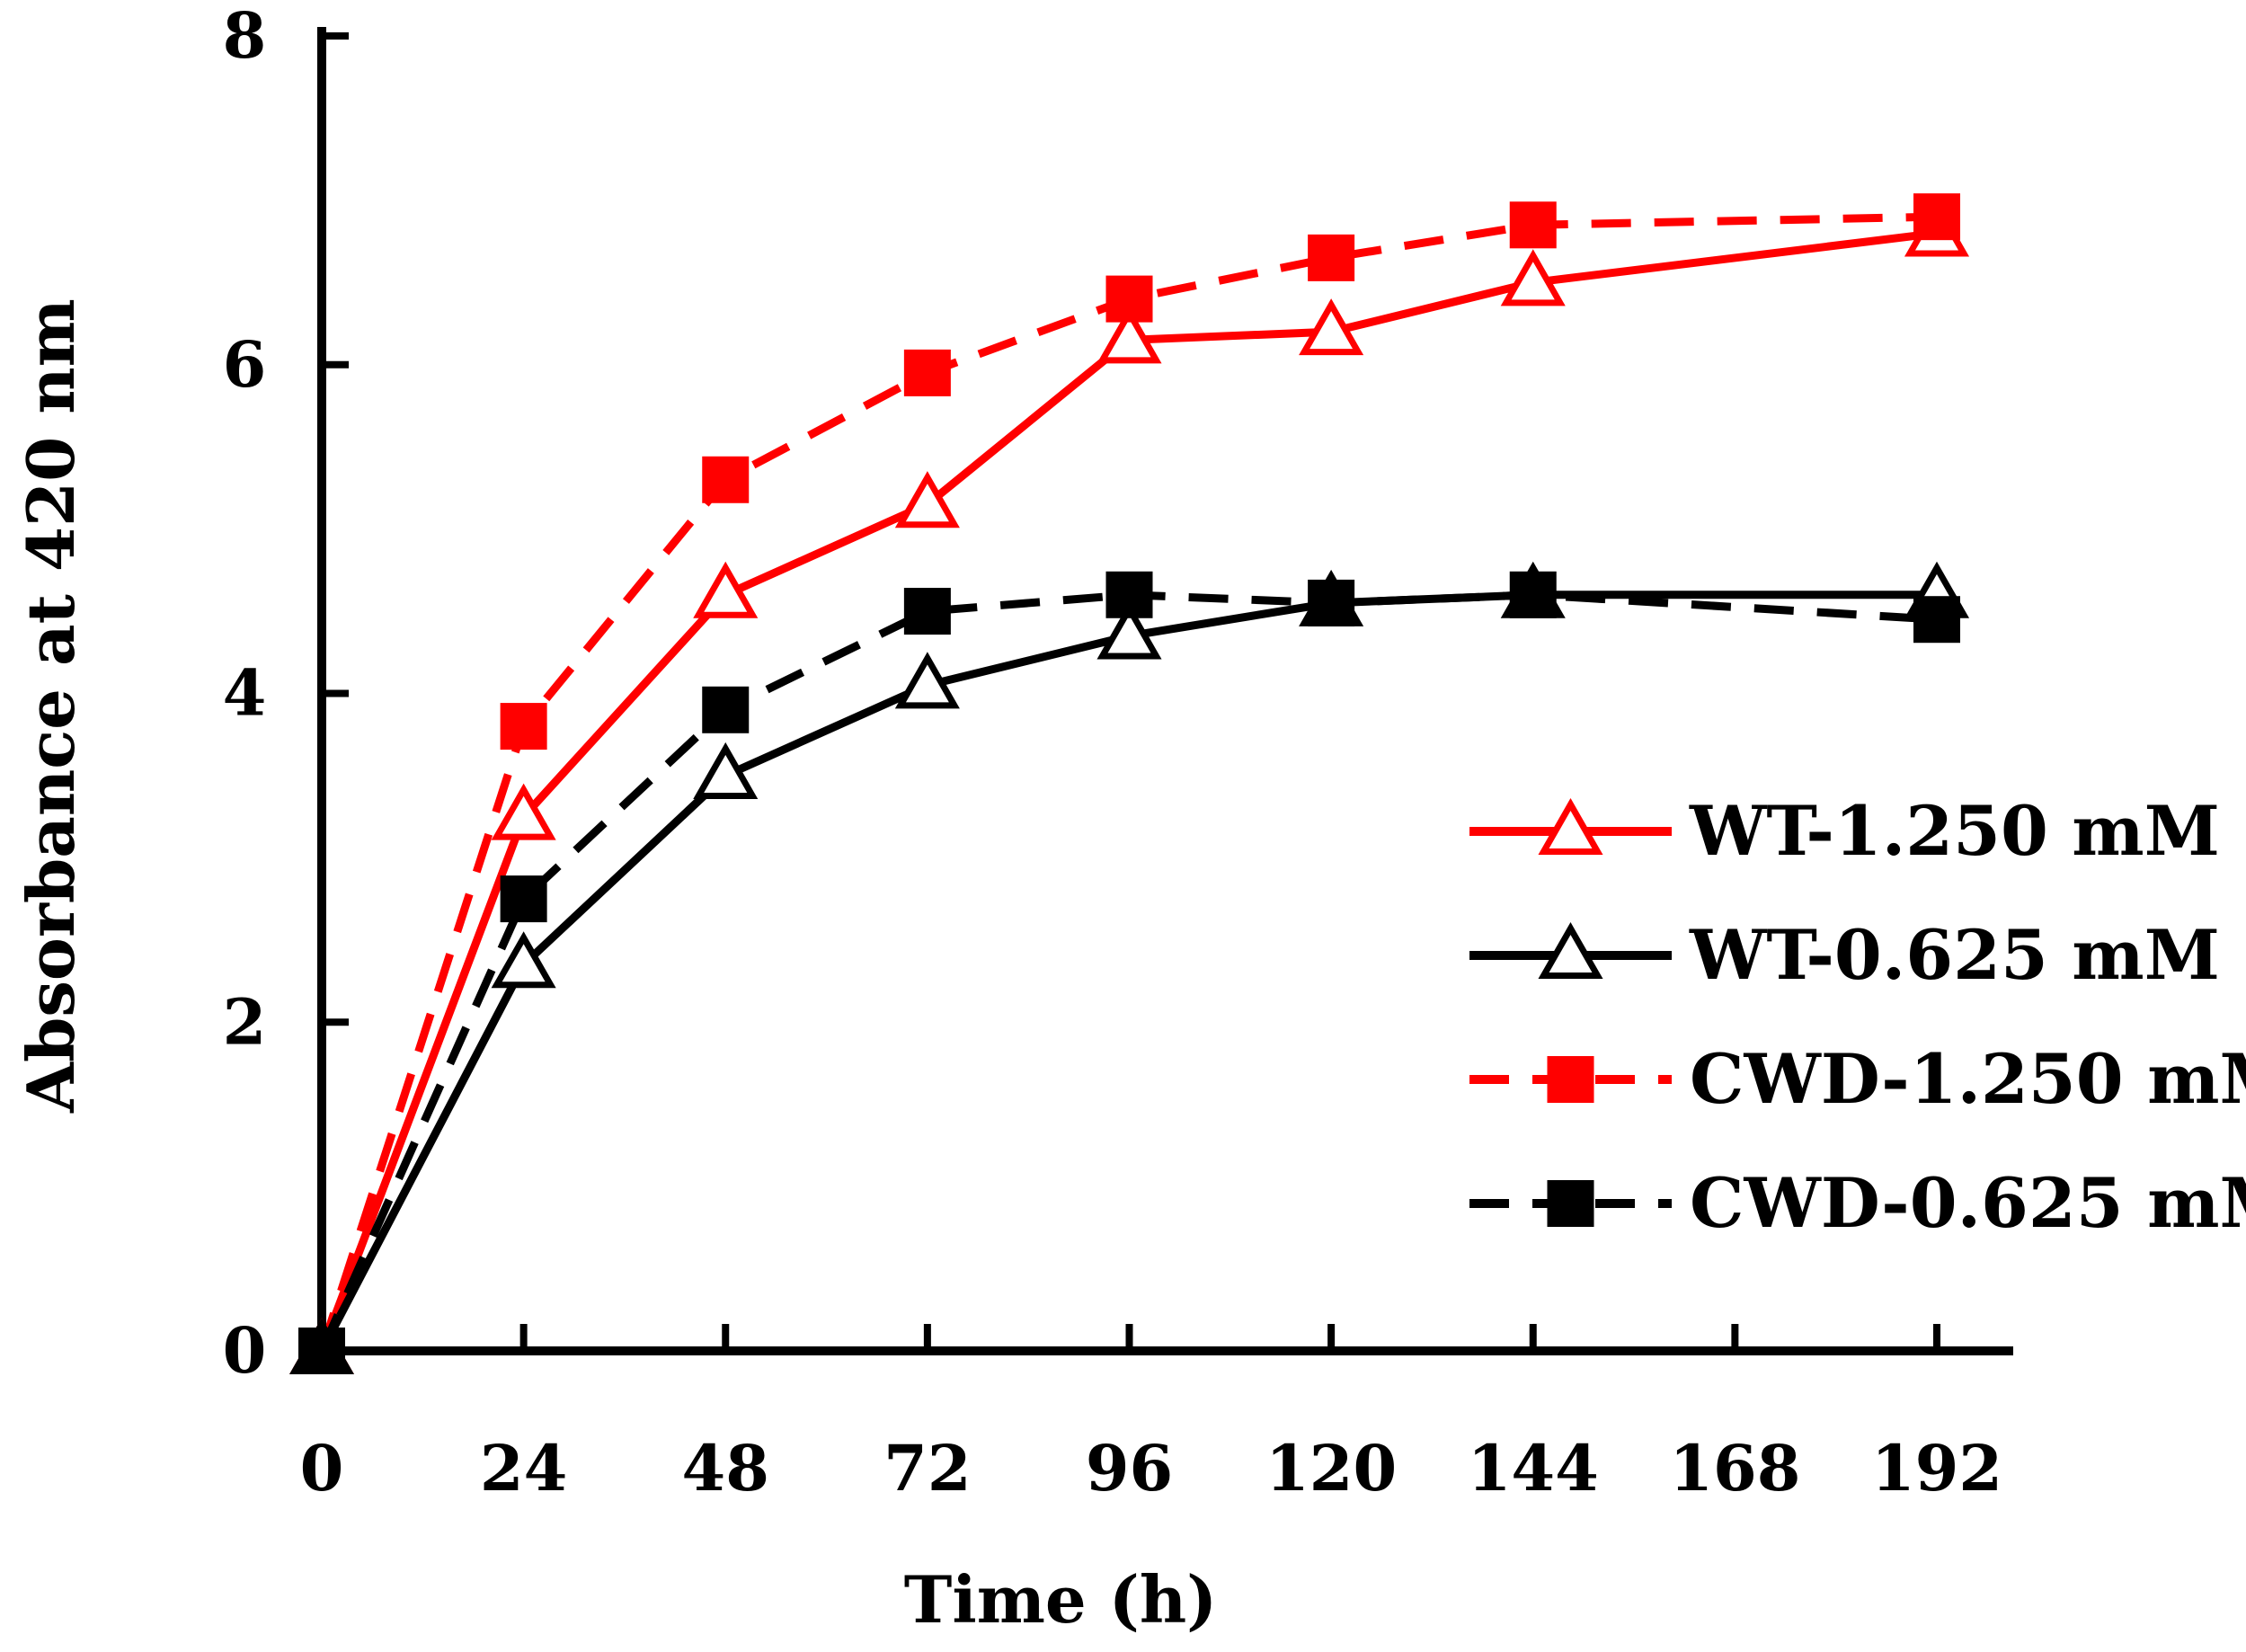 The height and width of the screenshot is (1652, 2246). What do you see at coordinates (245, 1021) in the screenshot?
I see `y-tick-label: 2` at bounding box center [245, 1021].